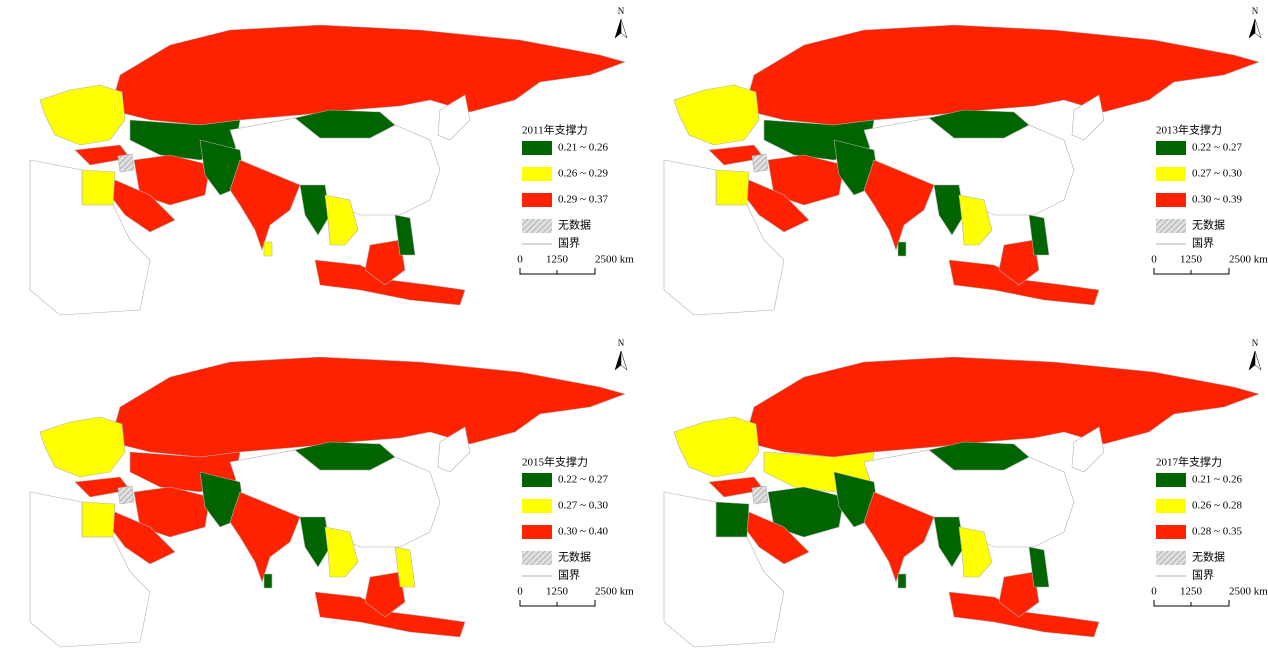  Describe the element at coordinates (583, 148) in the screenshot. I see `legend-label: 0.21 ~ 0.26` at that location.